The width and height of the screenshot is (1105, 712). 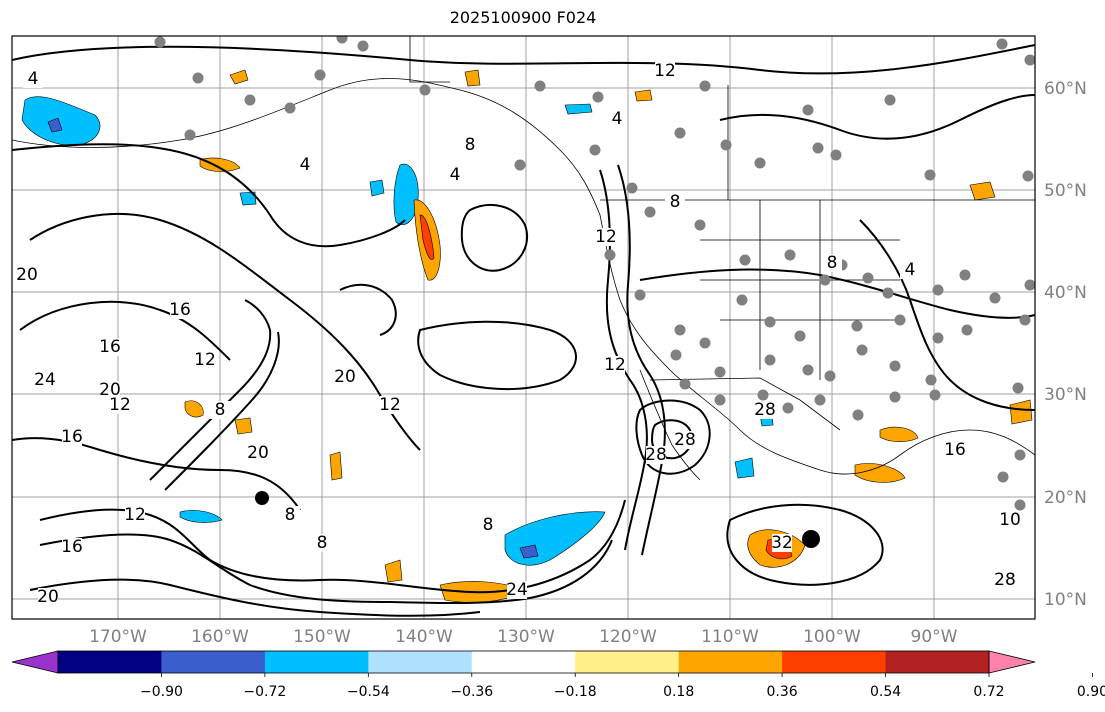 I want to click on colorbar-extend-min, so click(x=35, y=662).